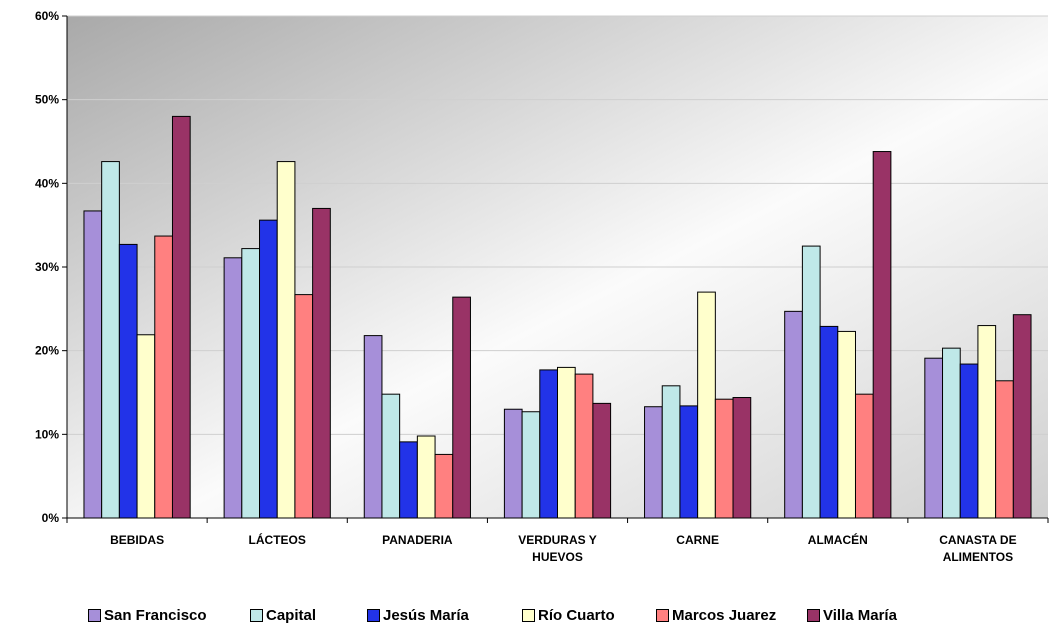 This screenshot has height=641, width=1051. Describe the element at coordinates (557, 548) in the screenshot. I see `category-label: VERDURAS Y HUEVOS` at that location.